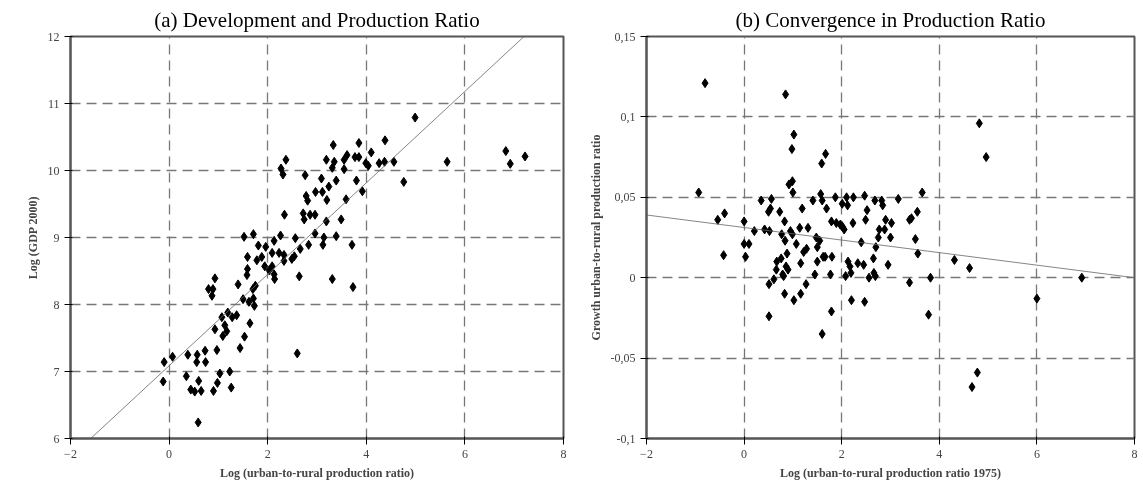 This screenshot has width=1143, height=482. Describe the element at coordinates (625, 197) in the screenshot. I see `y-tick-label: 0,05` at that location.